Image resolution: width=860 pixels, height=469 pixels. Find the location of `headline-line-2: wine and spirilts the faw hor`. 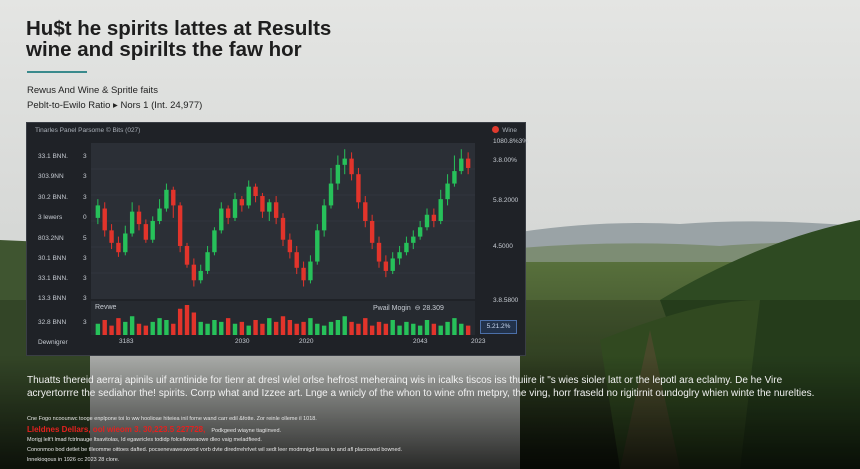

headline-line-2: wine and spirilts the faw hor is located at coordinates (164, 49).